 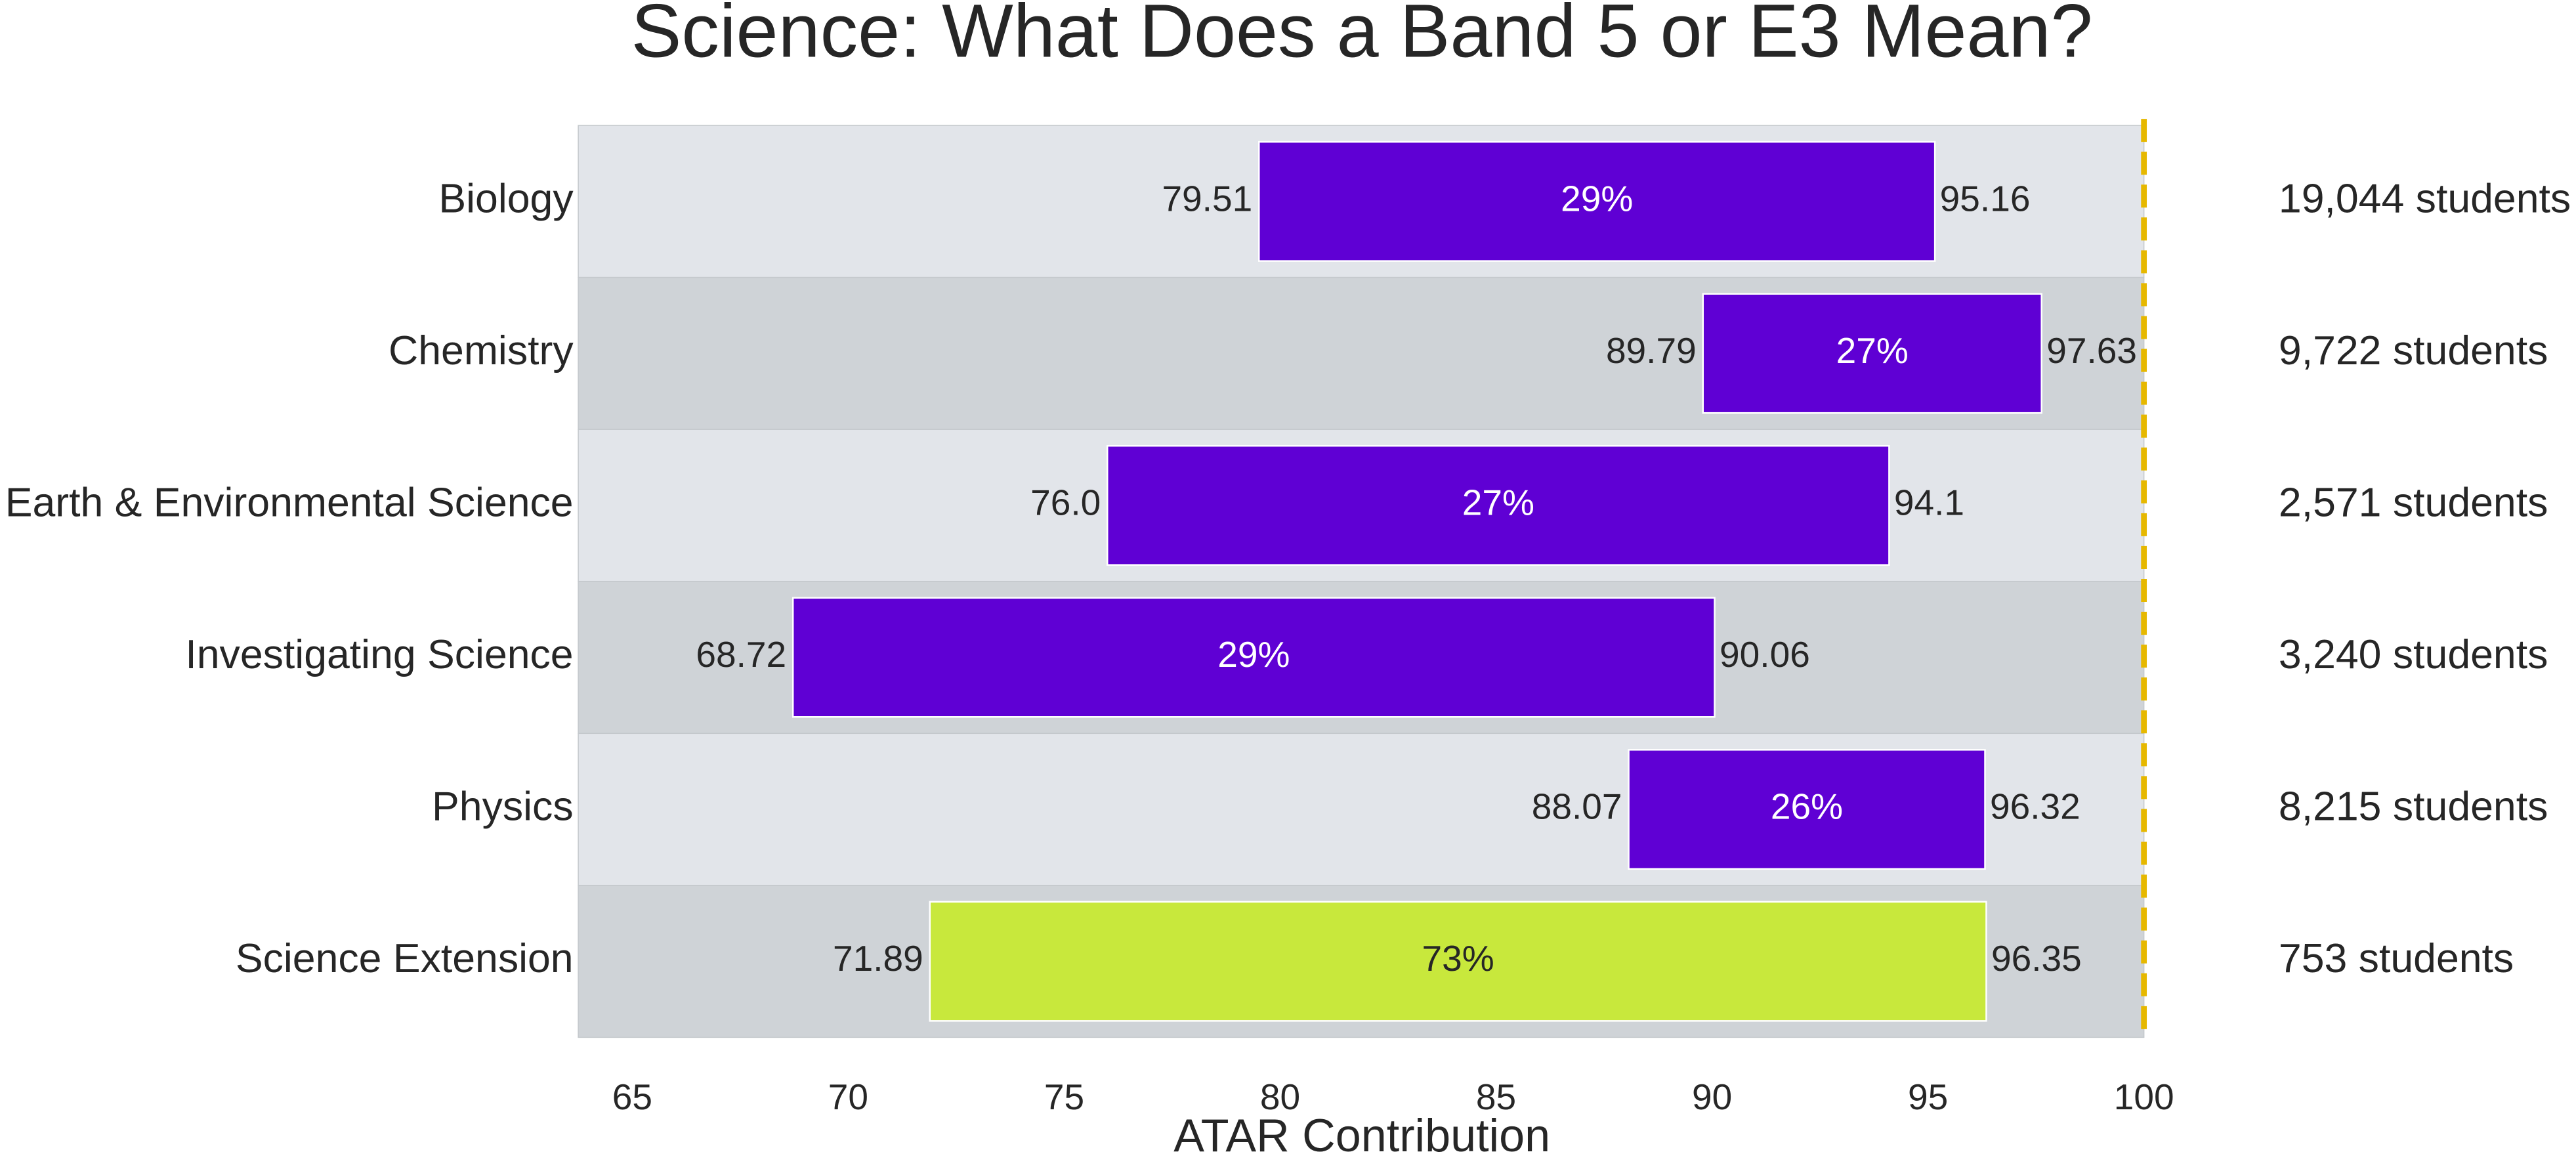 I want to click on low-label: 71.89, so click(x=878, y=958).